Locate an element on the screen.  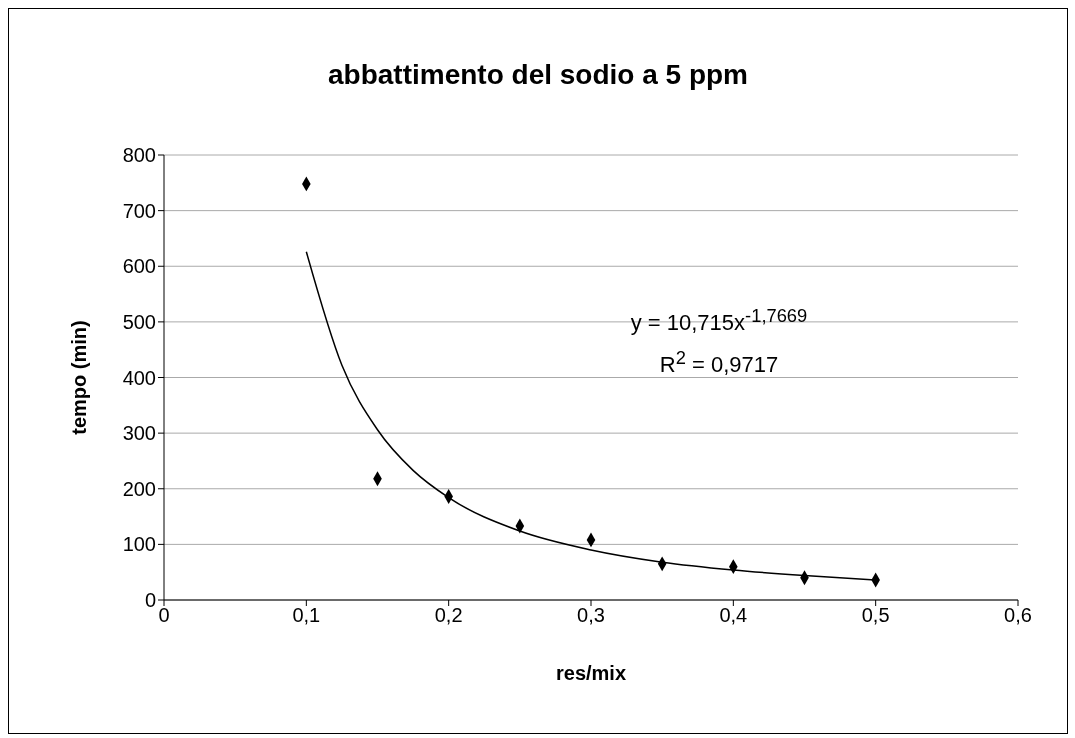
x-tick-label: 0,1 is located at coordinates (306, 615).